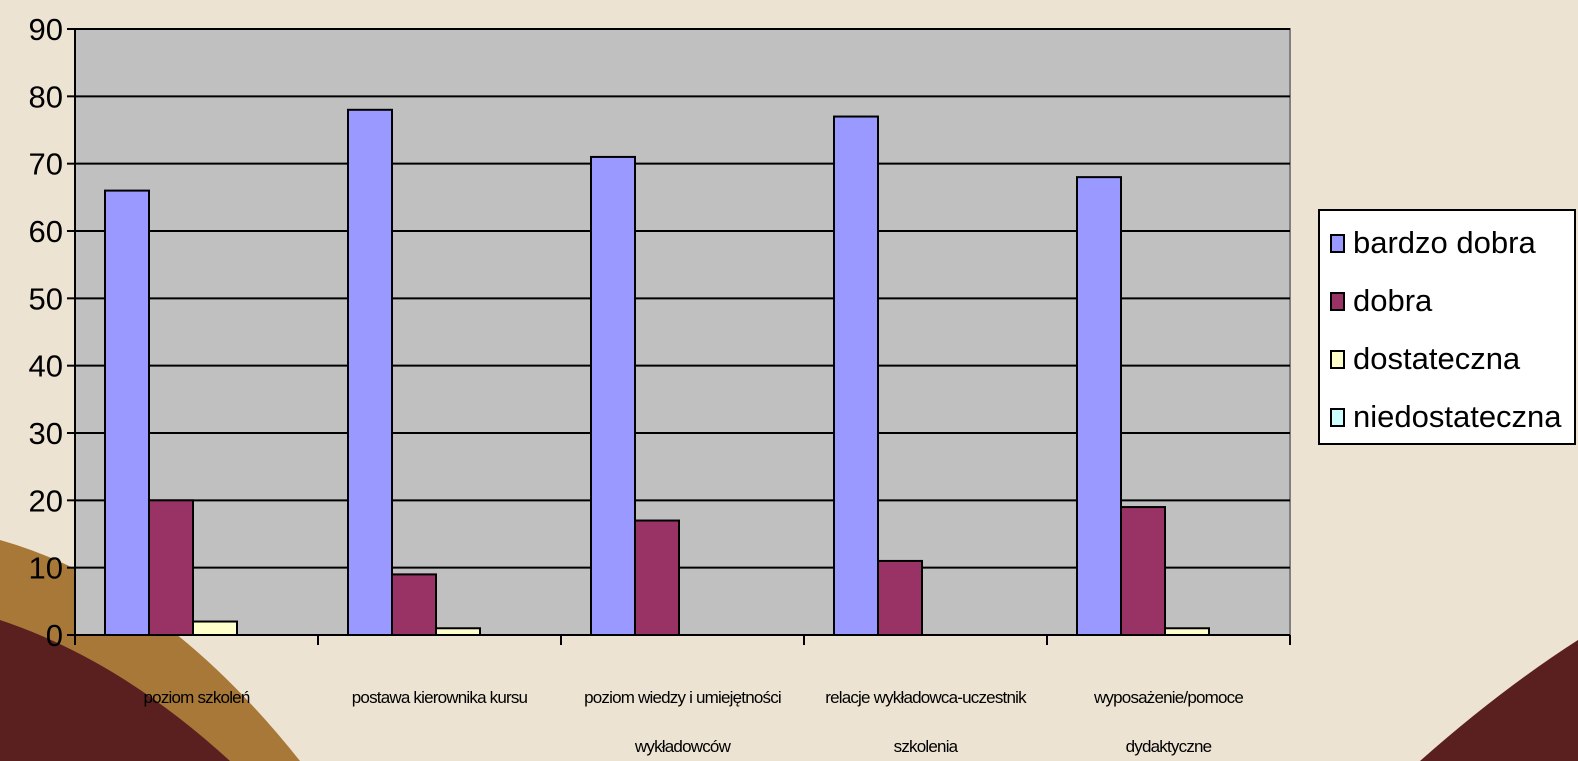 This screenshot has width=1578, height=761. I want to click on bottom-left-dark-swoosh, so click(115, 690).